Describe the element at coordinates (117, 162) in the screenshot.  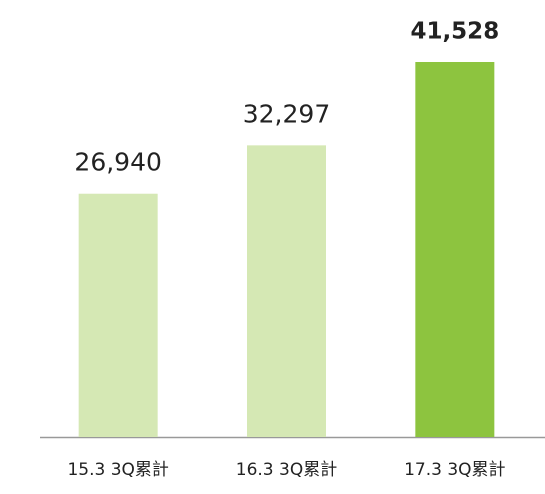
I see `value-label: 26,940` at that location.